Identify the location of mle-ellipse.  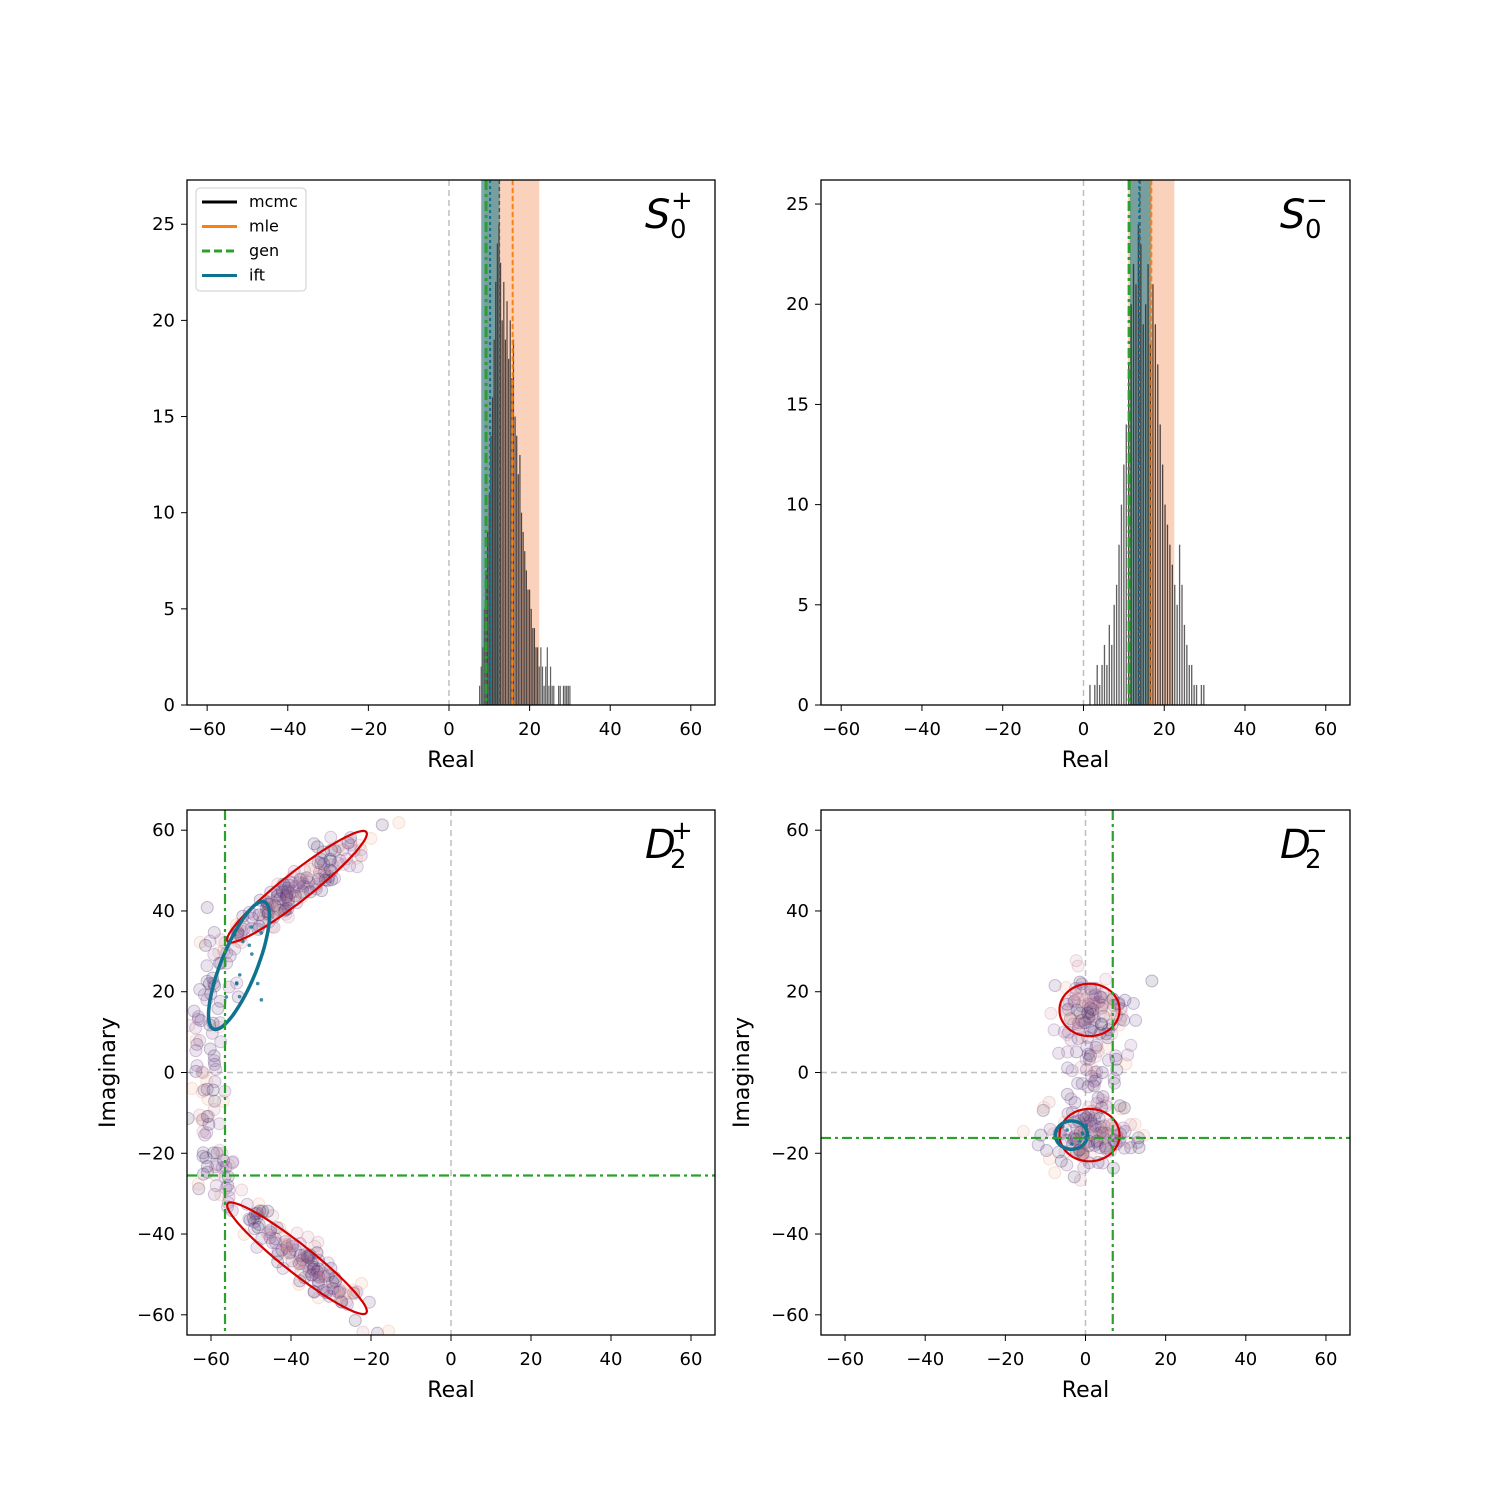
(297, 886).